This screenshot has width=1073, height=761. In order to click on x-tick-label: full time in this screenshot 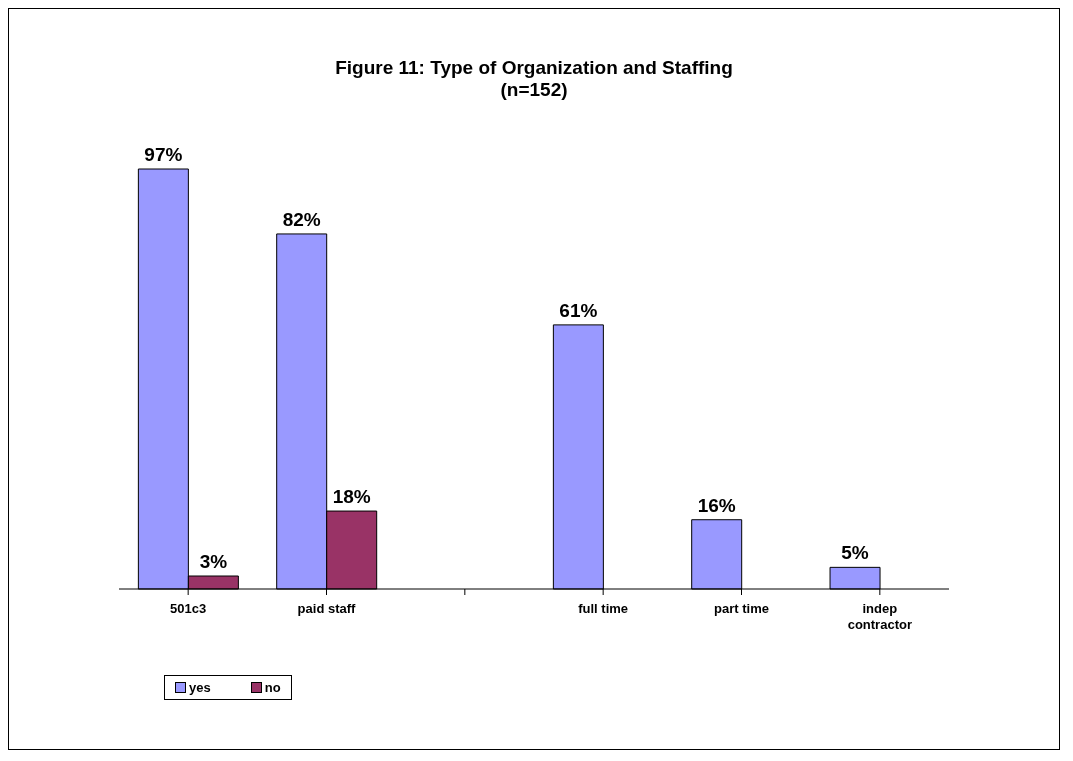, I will do `click(603, 608)`.